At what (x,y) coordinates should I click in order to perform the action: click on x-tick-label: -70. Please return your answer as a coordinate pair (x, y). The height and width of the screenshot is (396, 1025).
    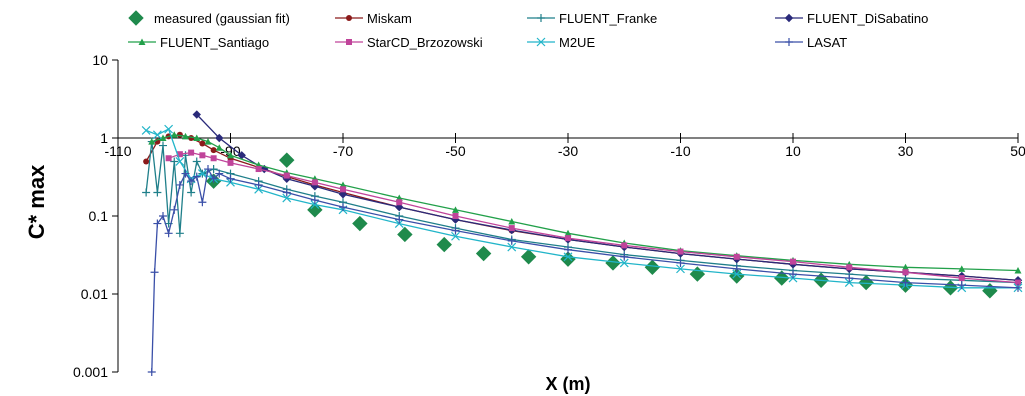
    Looking at the image, I should click on (343, 151).